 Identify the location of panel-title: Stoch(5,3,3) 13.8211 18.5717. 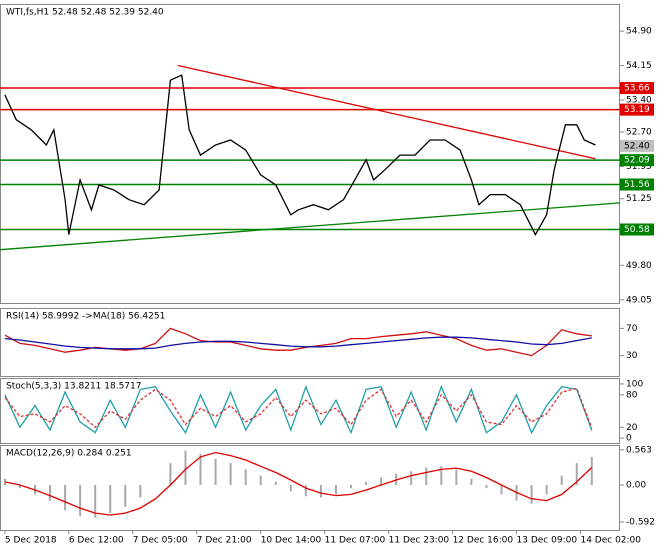
(73, 387).